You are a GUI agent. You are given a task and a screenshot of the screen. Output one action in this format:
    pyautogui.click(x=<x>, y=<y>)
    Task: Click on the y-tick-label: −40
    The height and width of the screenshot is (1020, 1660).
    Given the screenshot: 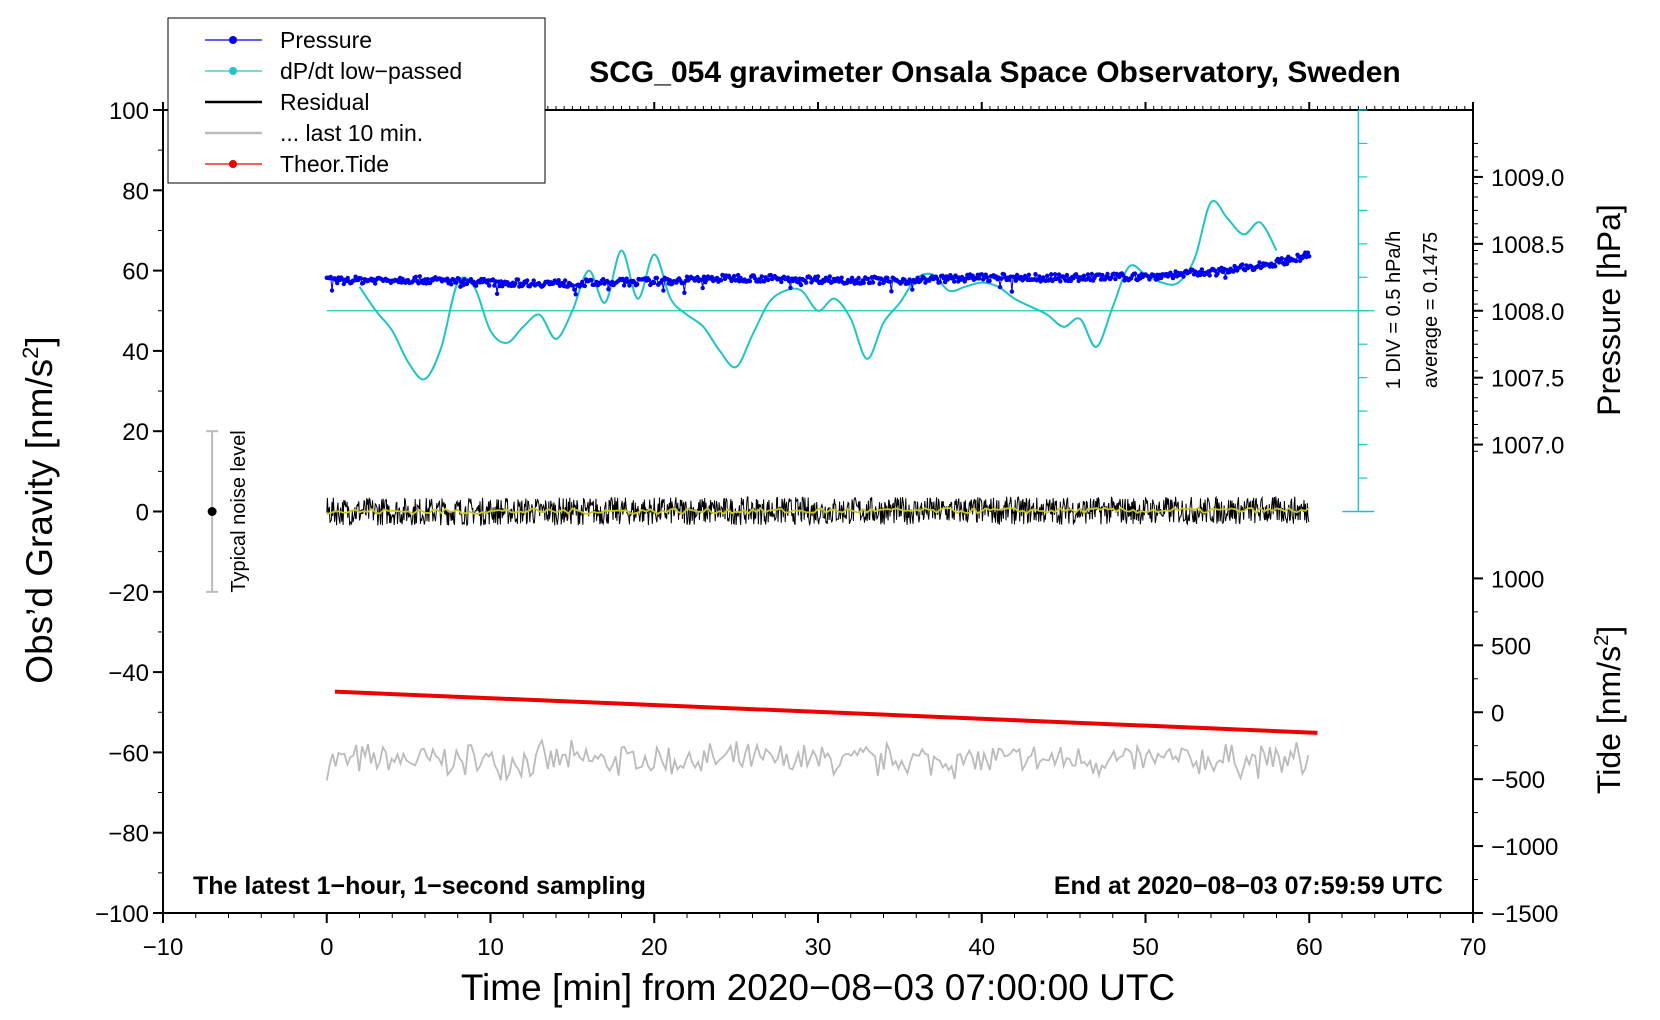 What is the action you would take?
    pyautogui.click(x=128, y=673)
    